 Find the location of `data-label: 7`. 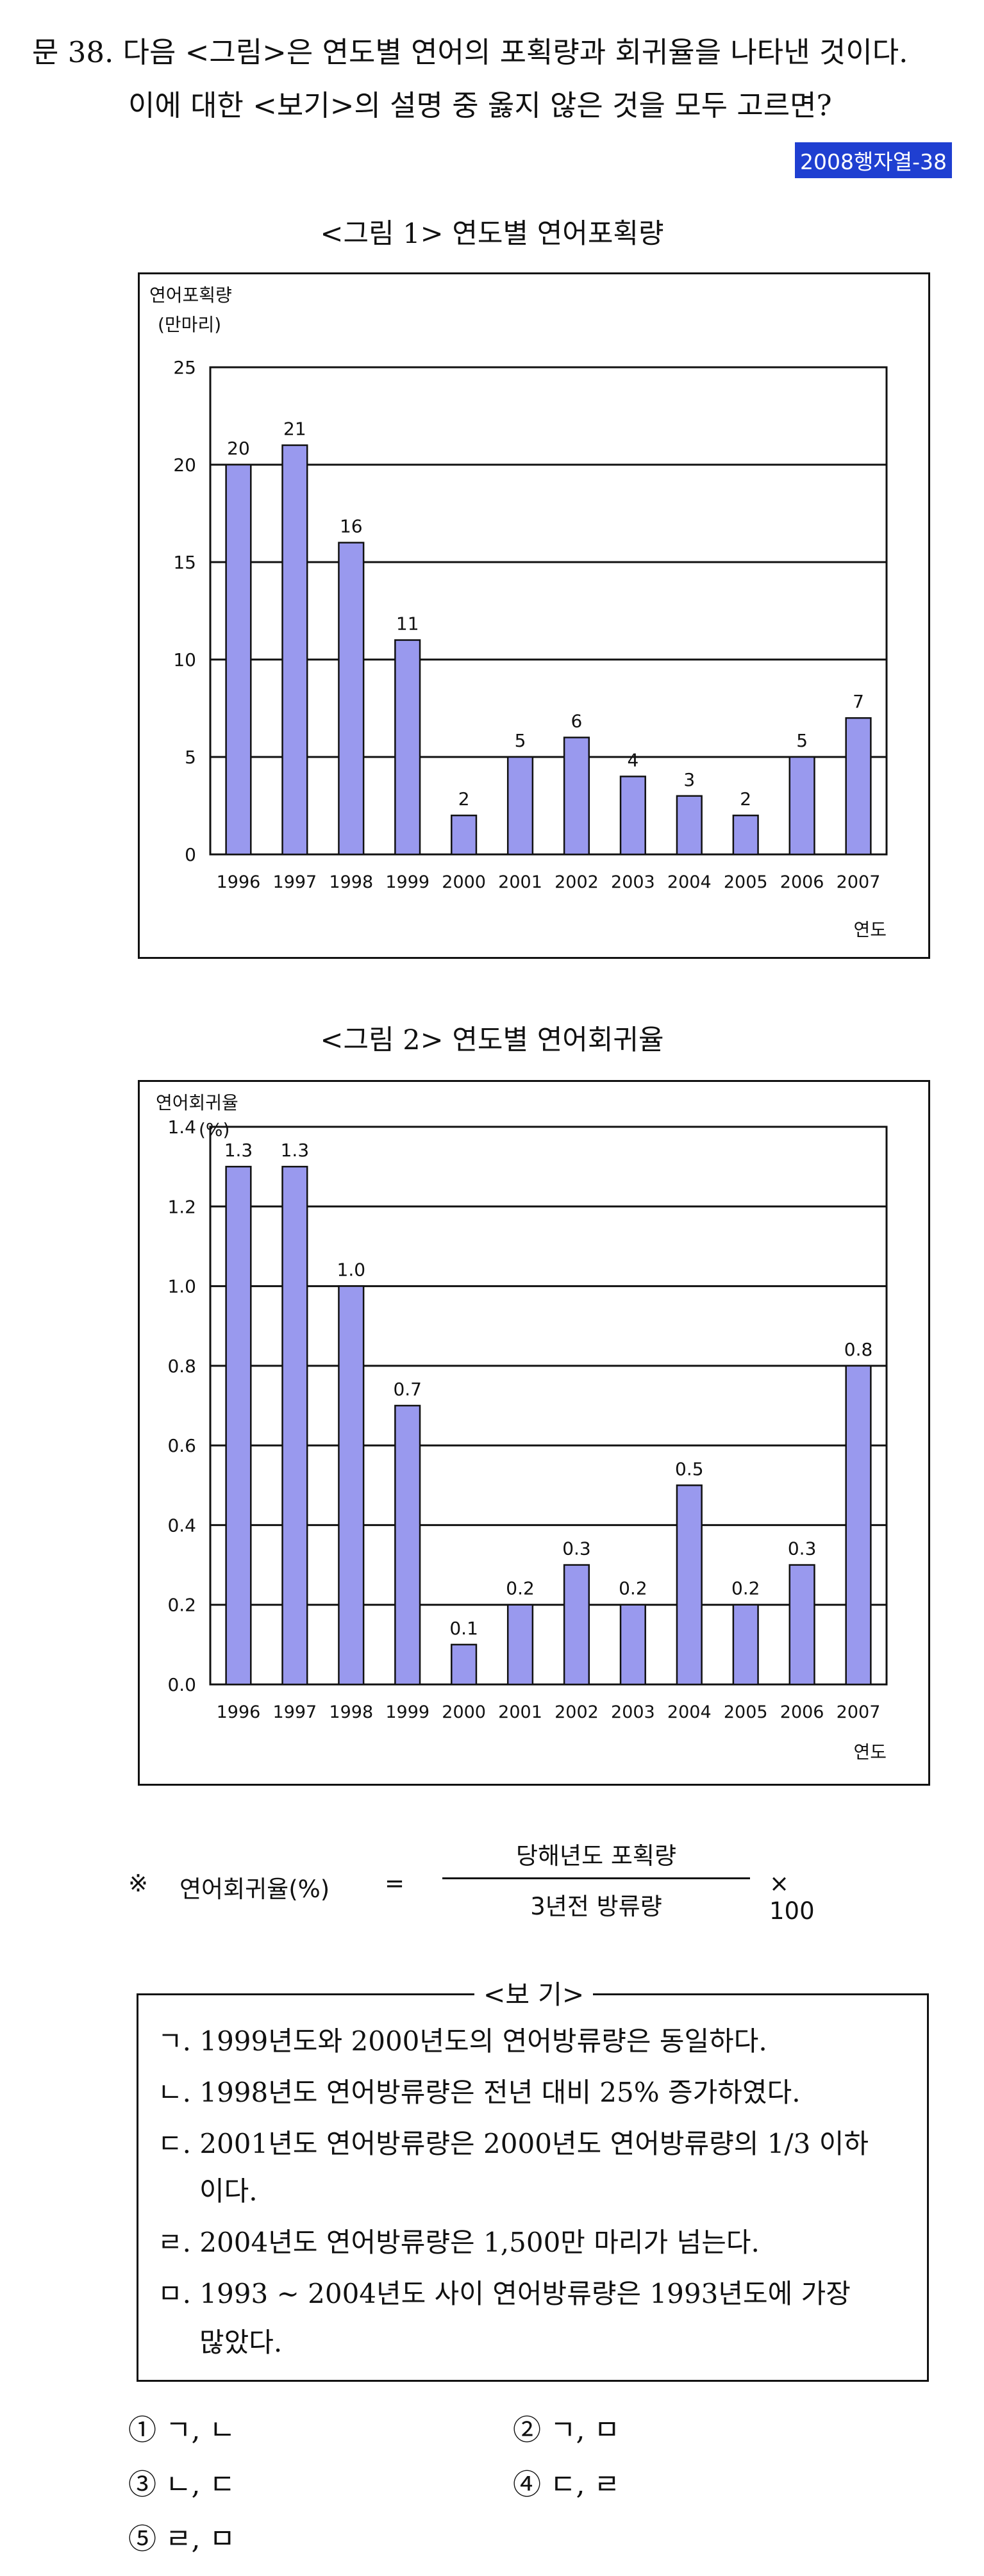

data-label: 7 is located at coordinates (859, 702).